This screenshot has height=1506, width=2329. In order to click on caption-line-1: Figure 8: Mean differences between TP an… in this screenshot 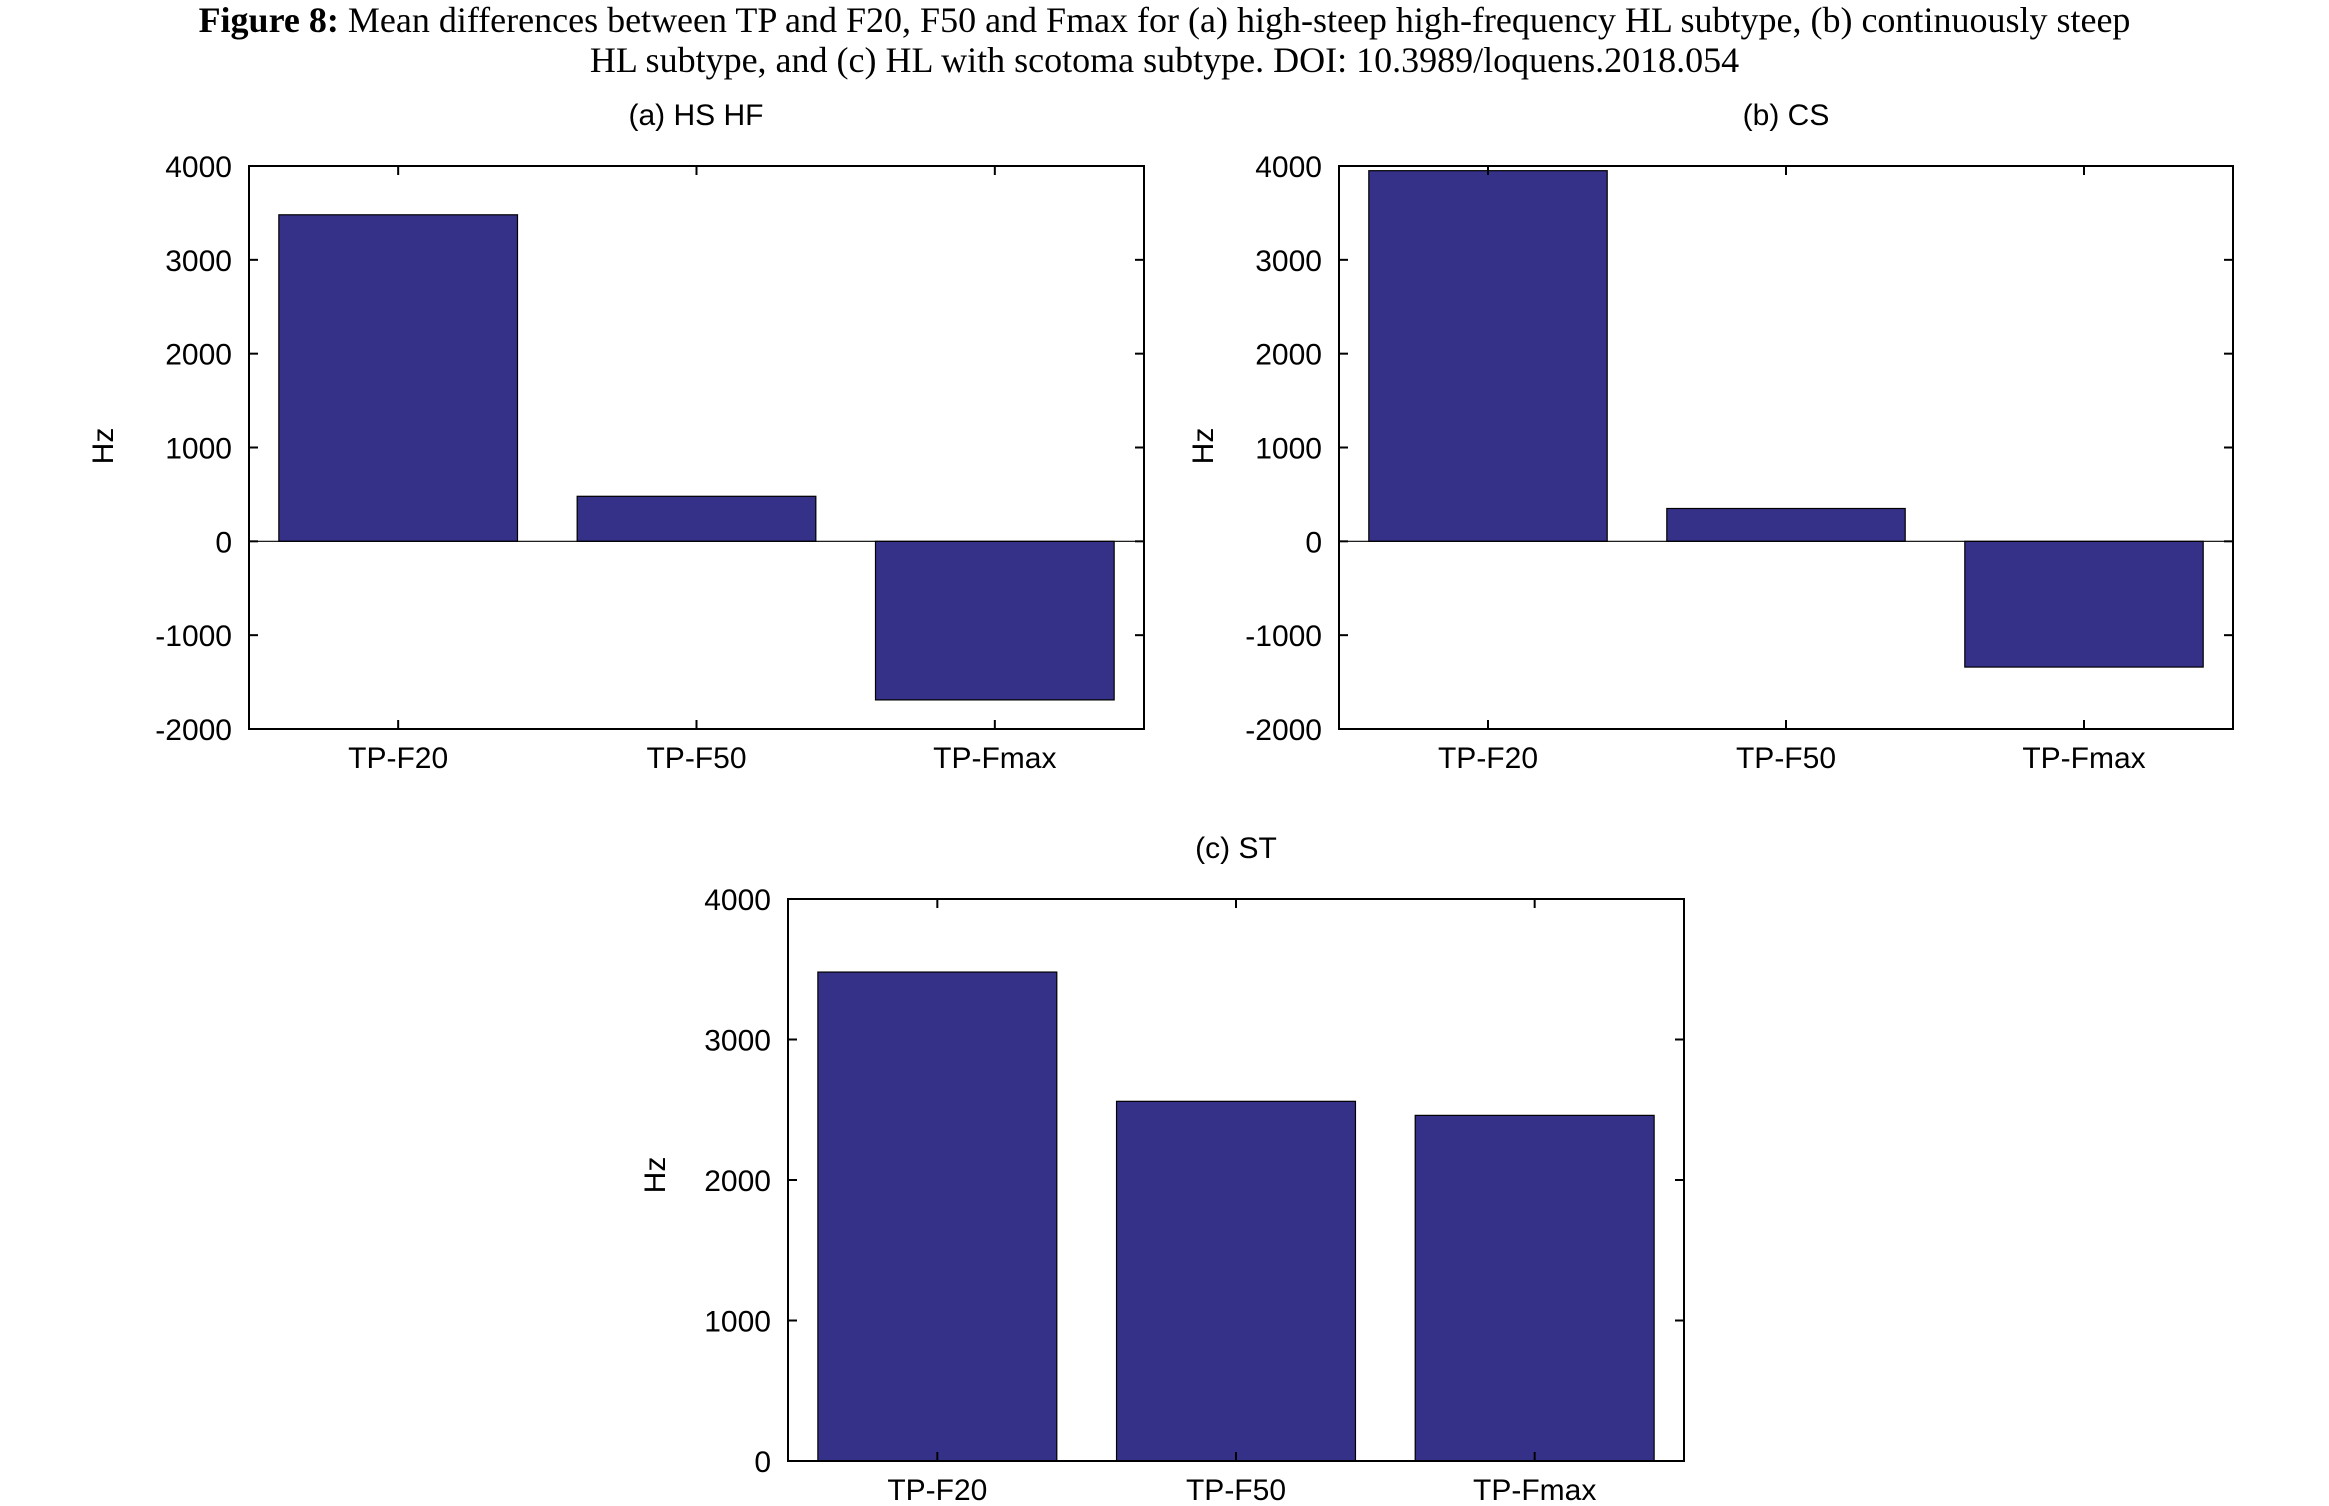, I will do `click(1164, 20)`.